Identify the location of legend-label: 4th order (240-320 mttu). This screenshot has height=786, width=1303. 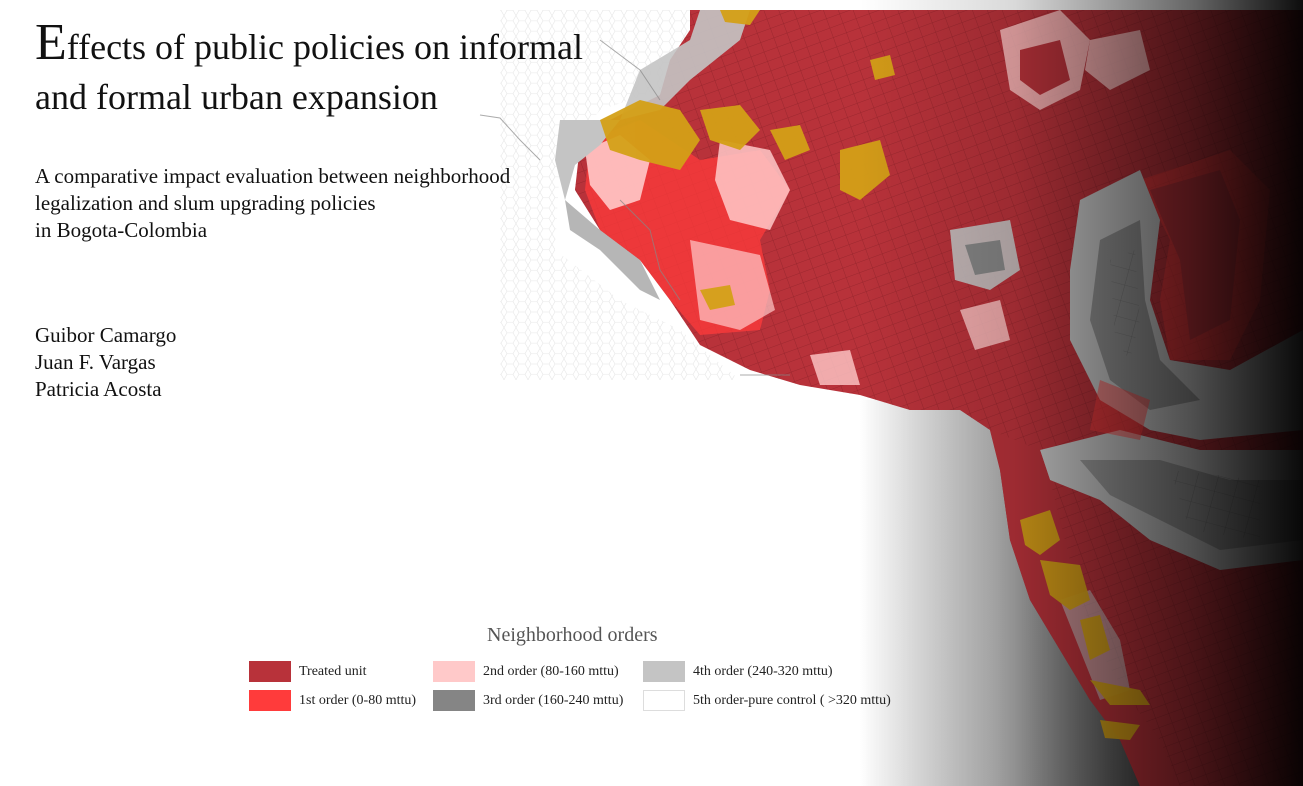
(763, 671).